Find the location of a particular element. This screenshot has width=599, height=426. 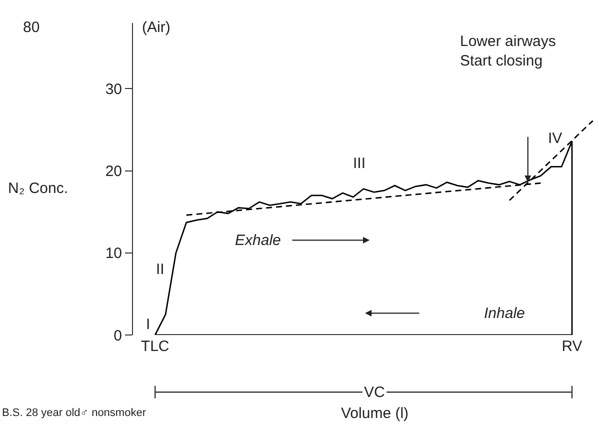

text: 80 is located at coordinates (31, 27).